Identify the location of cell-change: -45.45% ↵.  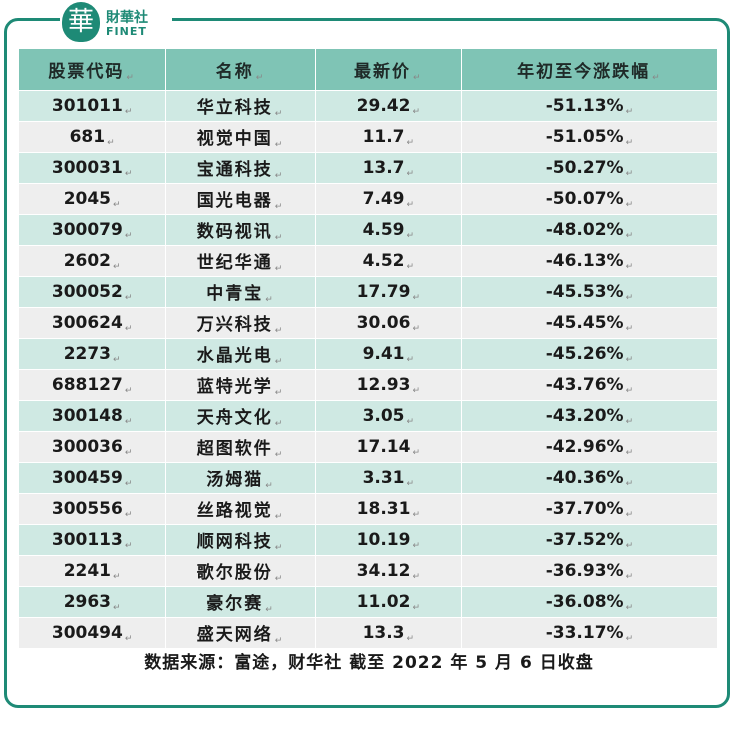
(589, 323).